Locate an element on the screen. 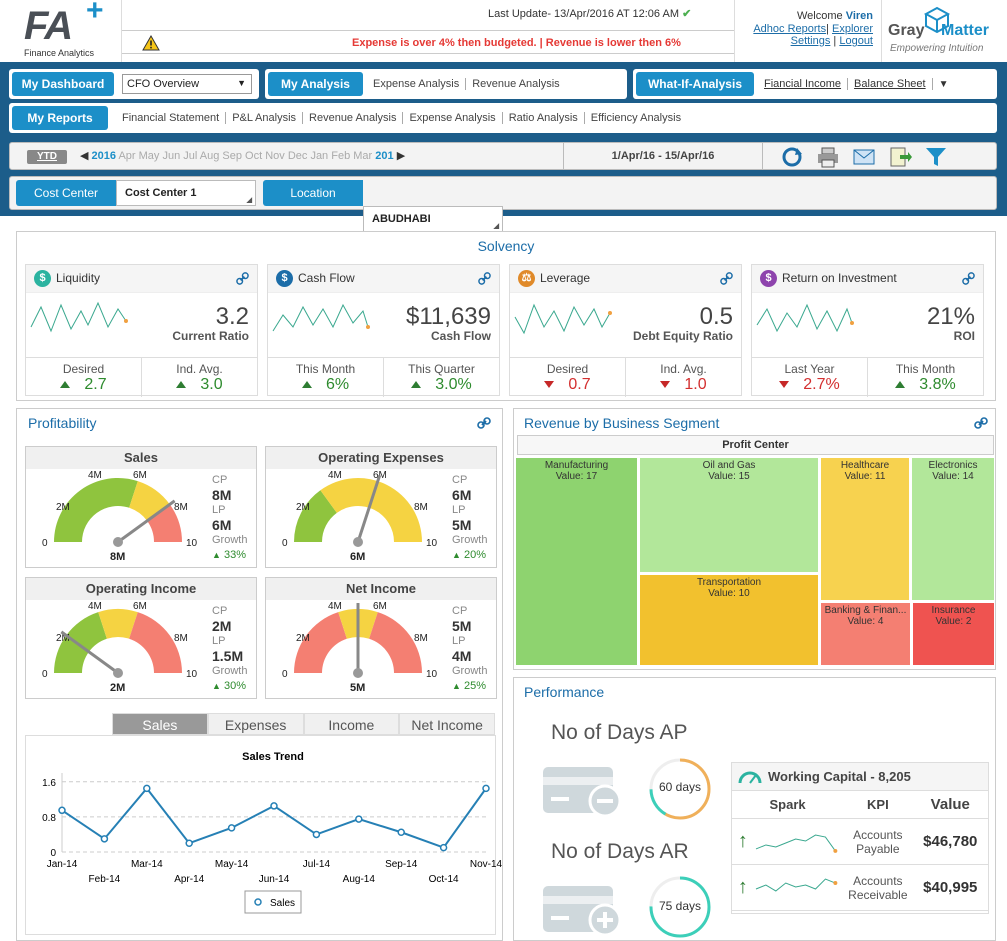  tab-net-income: Net Income is located at coordinates (447, 724).